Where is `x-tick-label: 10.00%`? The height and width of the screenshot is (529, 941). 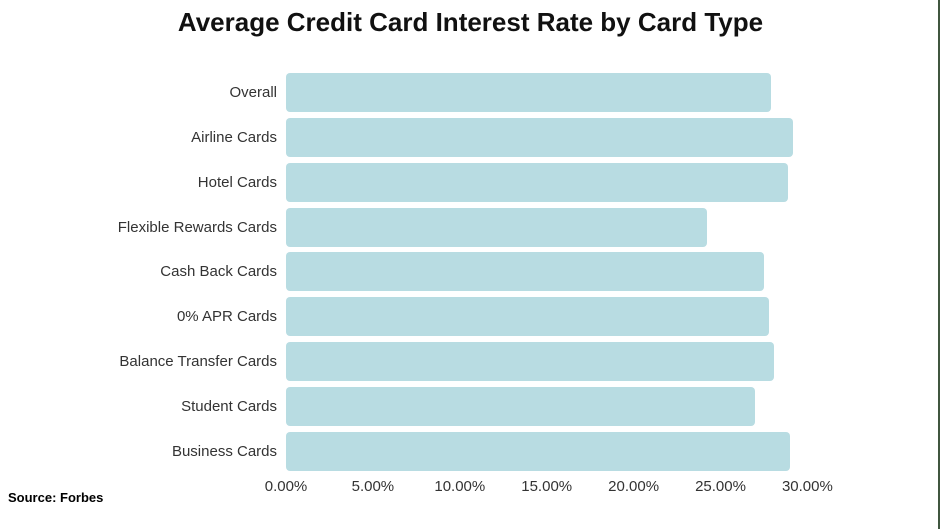
x-tick-label: 10.00% is located at coordinates (460, 486).